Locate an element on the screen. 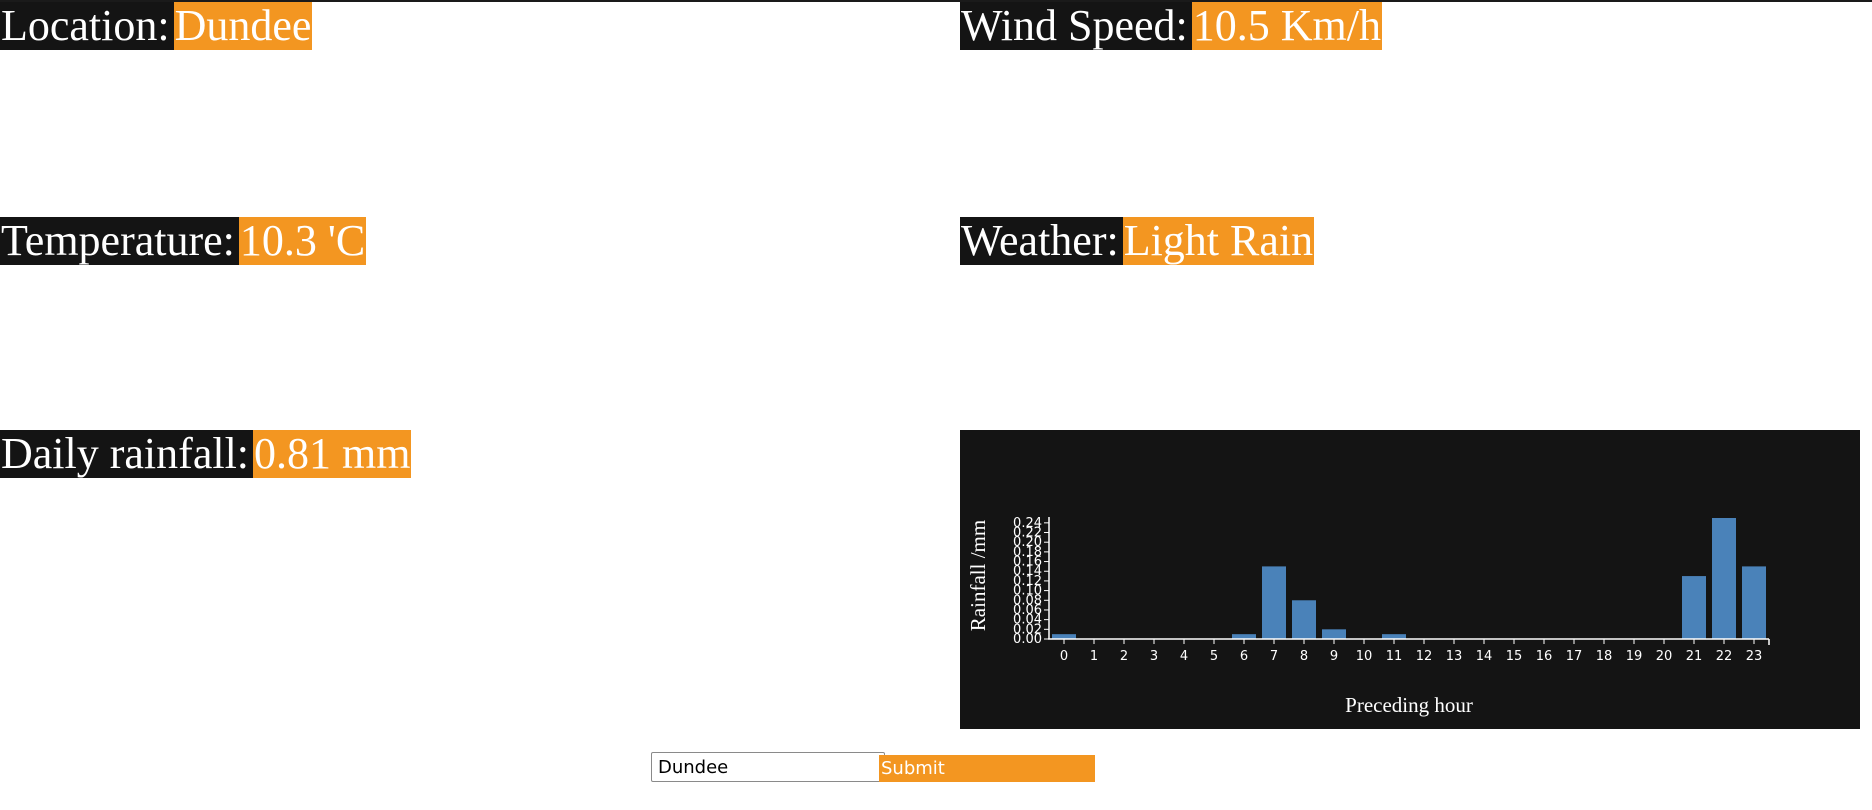 This screenshot has height=810, width=1872. y-tick-label: 0.24 is located at coordinates (1027, 523).